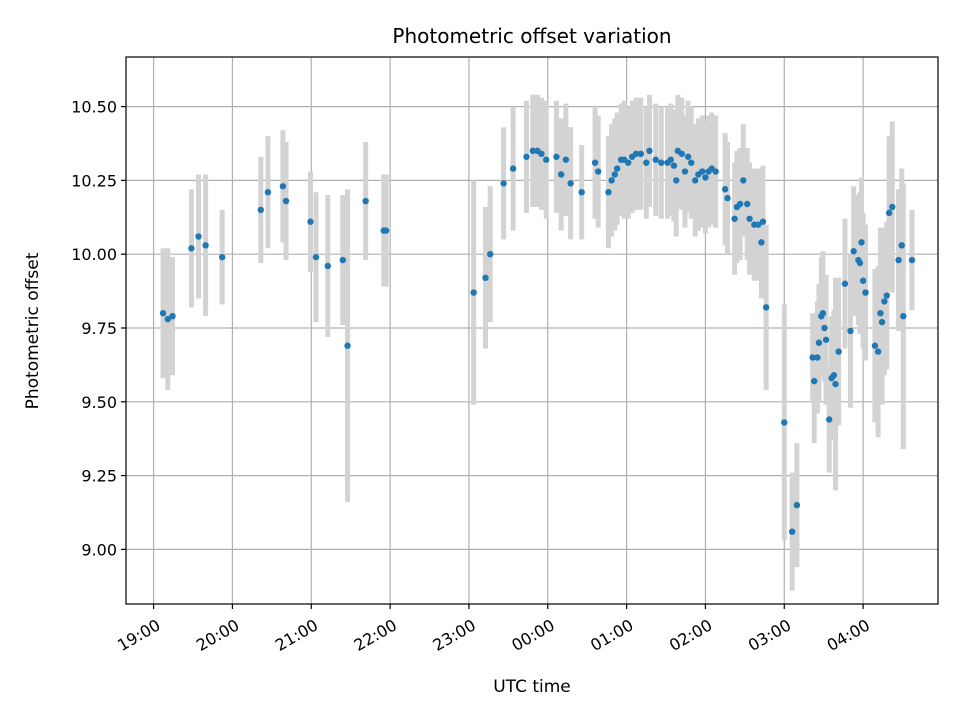  Describe the element at coordinates (99, 402) in the screenshot. I see `y-tick-label: 9.50` at that location.